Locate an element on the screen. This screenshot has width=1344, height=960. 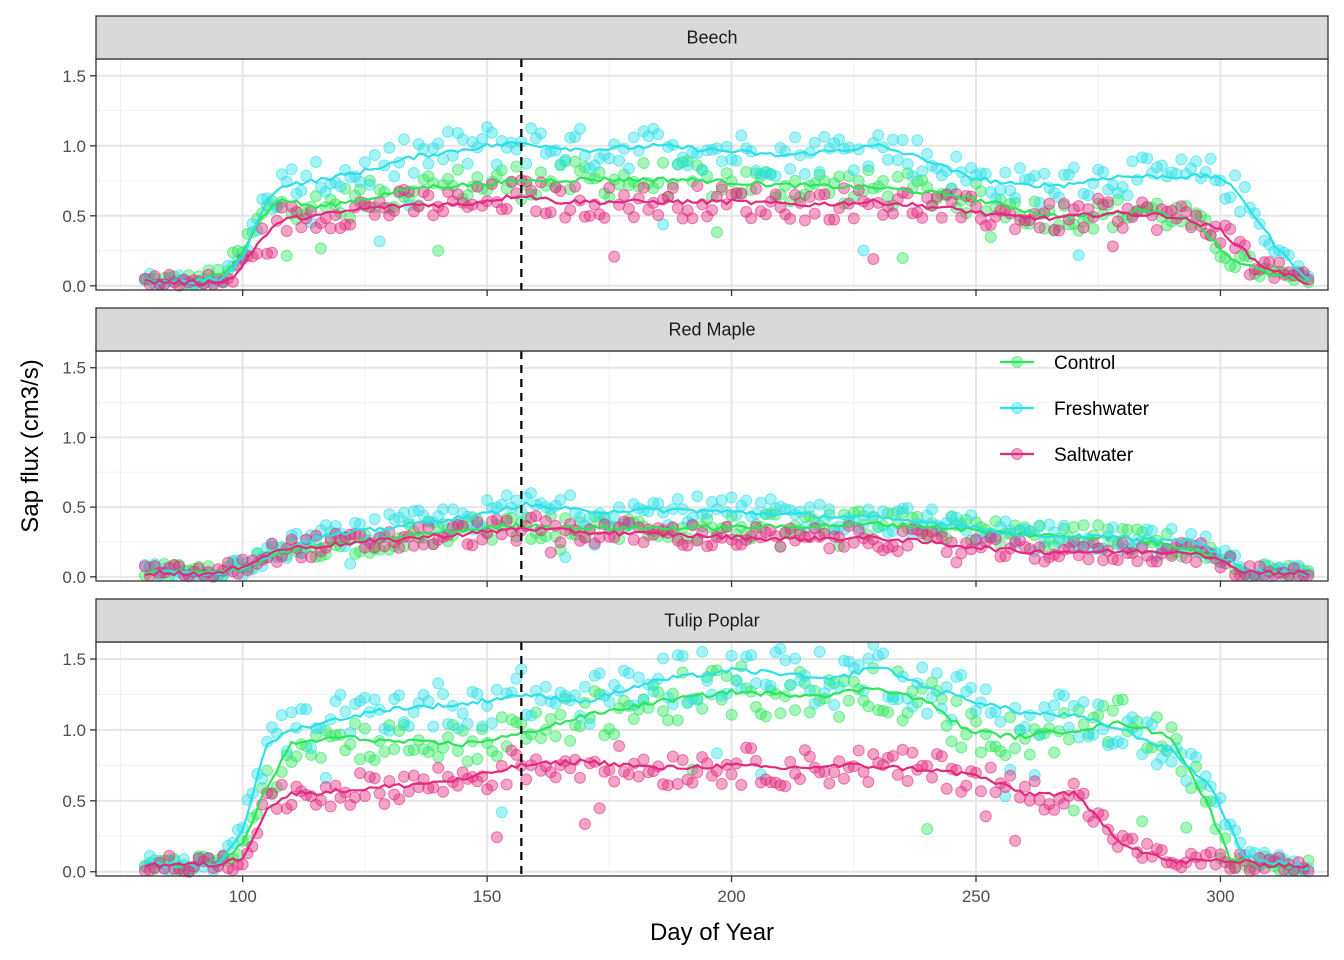
facet-strip-label: Tulip Poplar is located at coordinates (711, 621).